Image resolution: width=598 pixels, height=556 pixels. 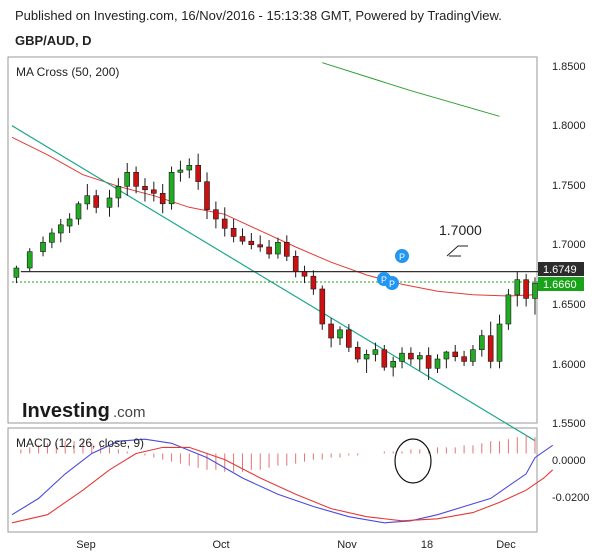 I want to click on resistance-price-tag: 1.6749, so click(x=561, y=269).